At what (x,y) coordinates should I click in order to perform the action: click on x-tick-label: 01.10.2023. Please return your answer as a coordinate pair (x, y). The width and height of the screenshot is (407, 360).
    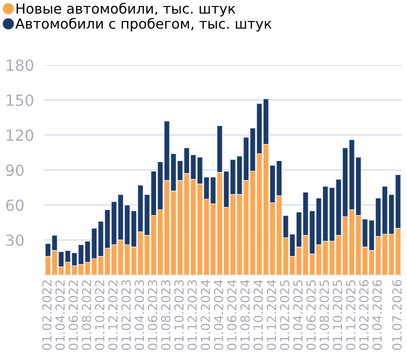
    Looking at the image, I should click on (179, 315).